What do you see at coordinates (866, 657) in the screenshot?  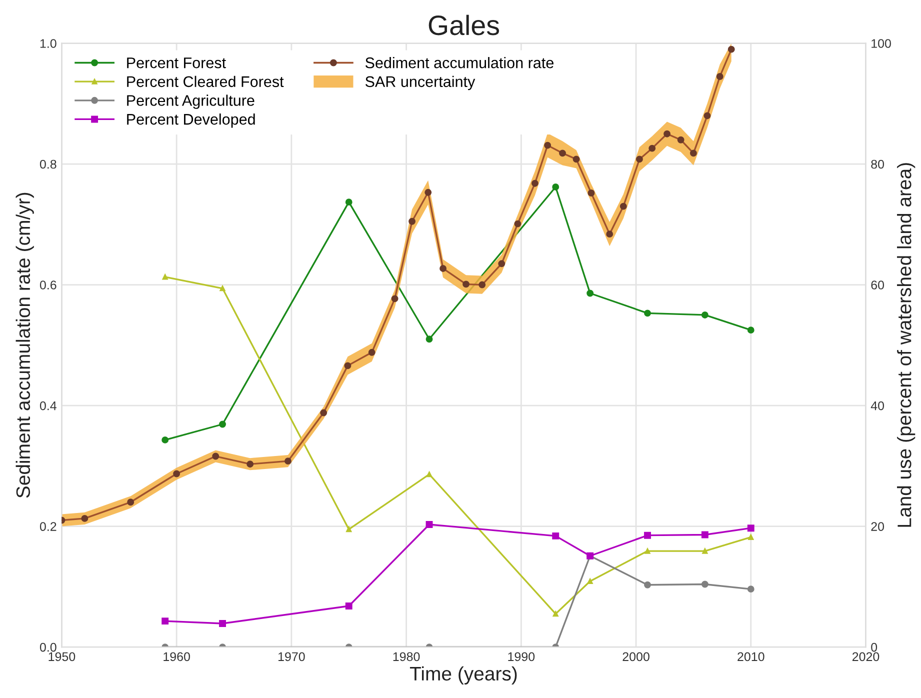 I see `x-tick-label: 2020` at bounding box center [866, 657].